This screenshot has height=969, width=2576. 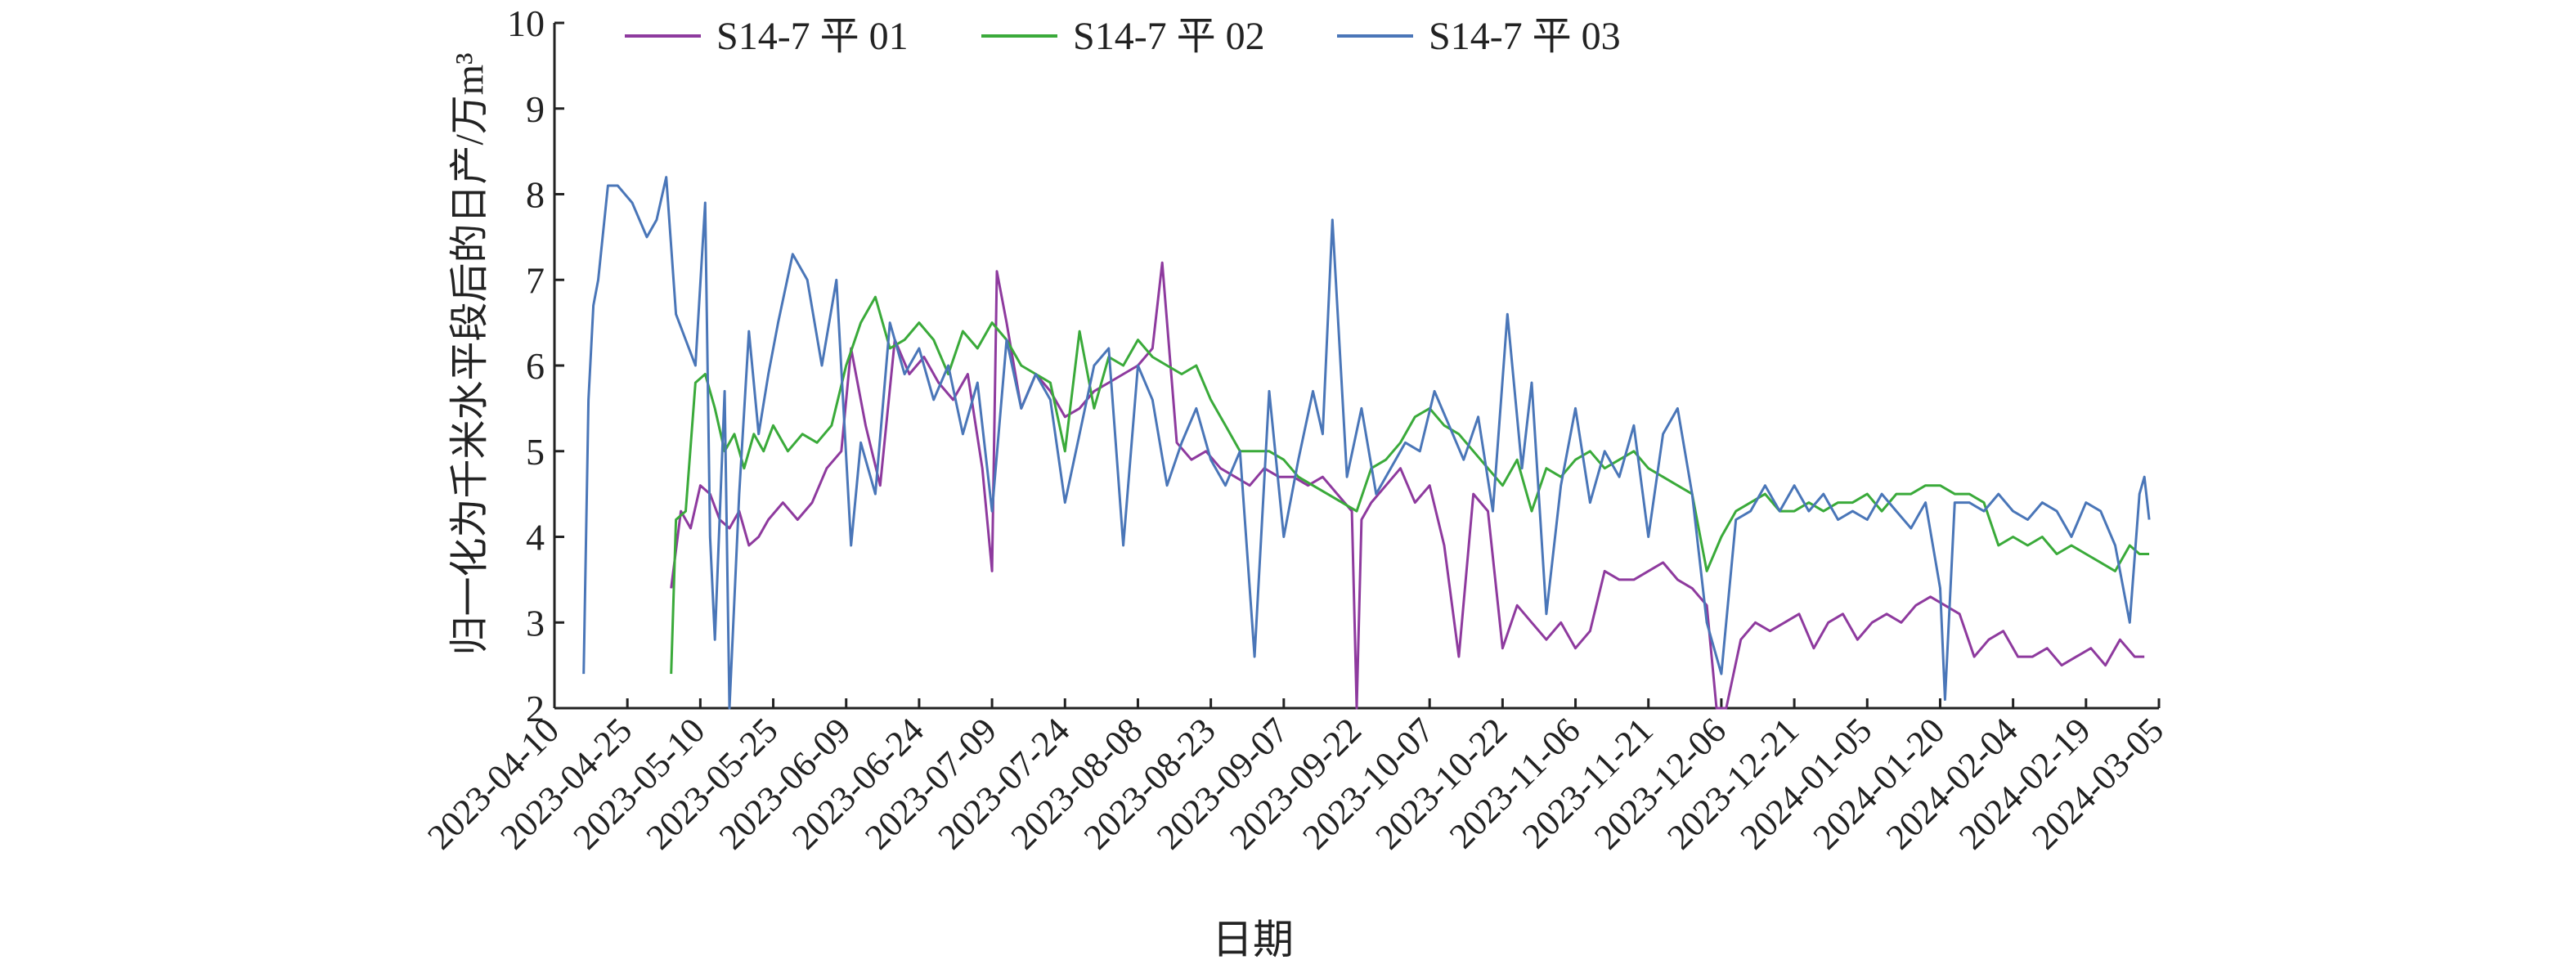 I want to click on y-tick-label: 9, so click(x=535, y=109).